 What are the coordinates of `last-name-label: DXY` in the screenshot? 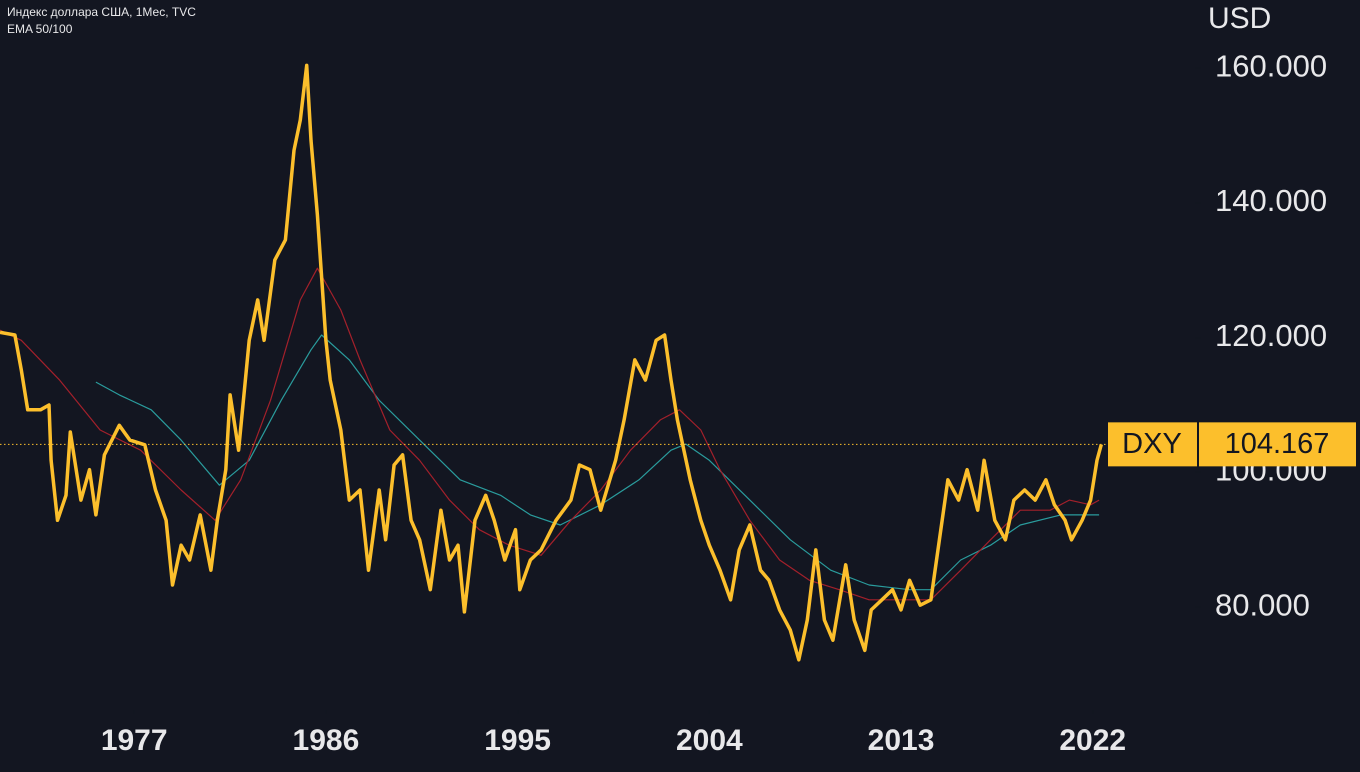 It's located at (1152, 444).